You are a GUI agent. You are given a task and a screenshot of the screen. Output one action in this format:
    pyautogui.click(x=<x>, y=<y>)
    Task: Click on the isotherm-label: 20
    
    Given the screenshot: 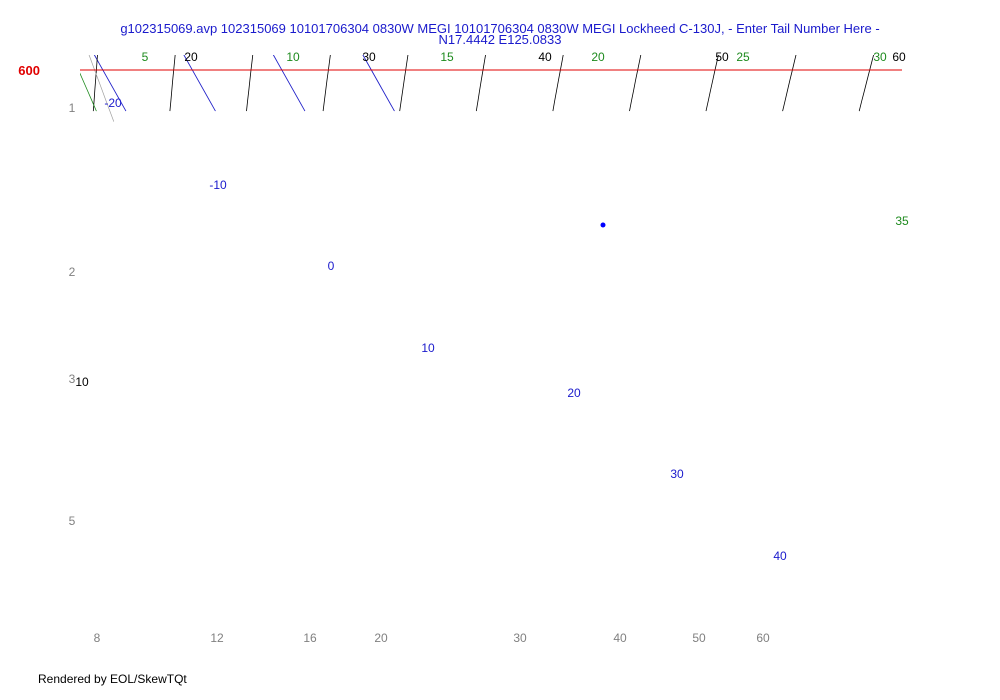 What is the action you would take?
    pyautogui.click(x=574, y=393)
    